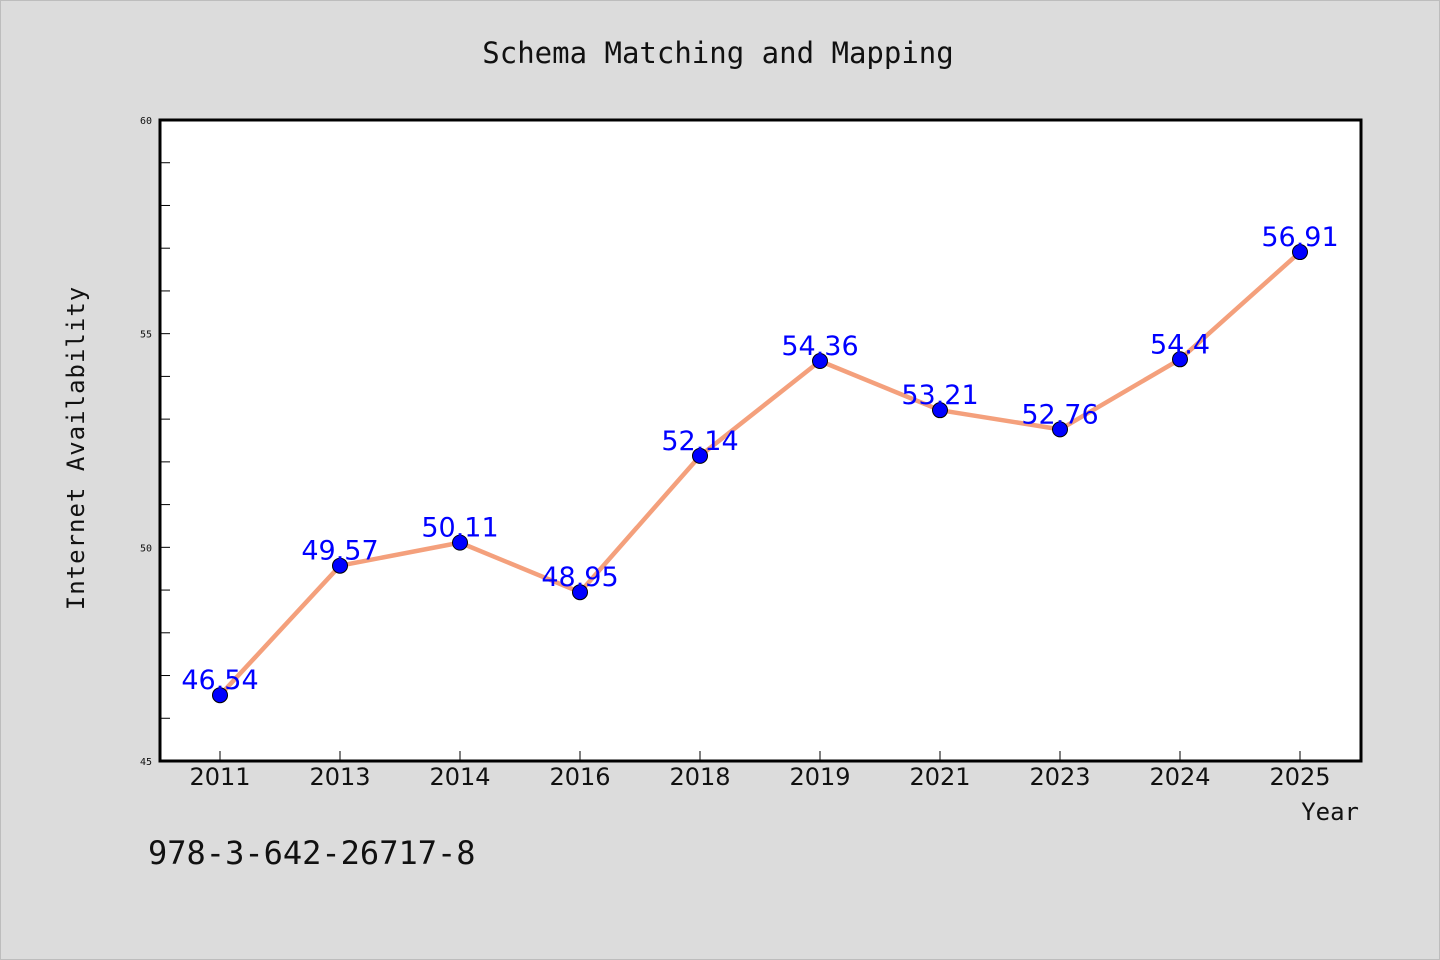 The image size is (1440, 960). What do you see at coordinates (1179, 777) in the screenshot?
I see `x-tick-label: 2024` at bounding box center [1179, 777].